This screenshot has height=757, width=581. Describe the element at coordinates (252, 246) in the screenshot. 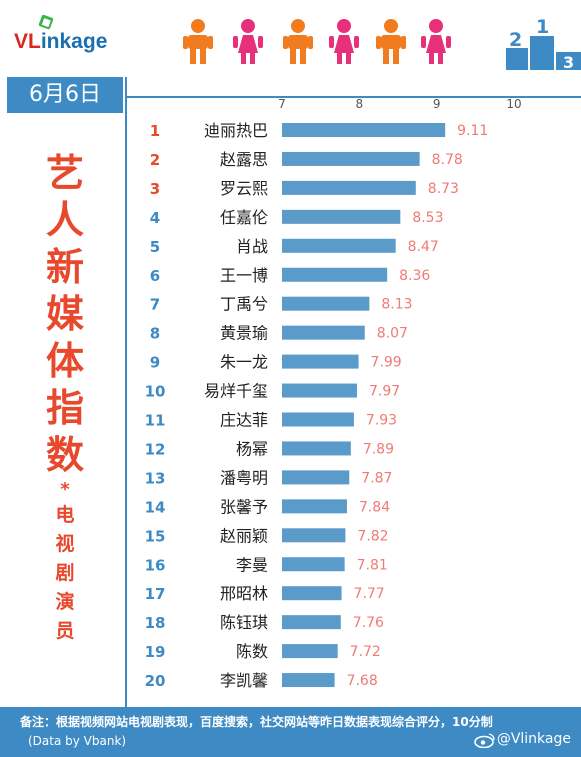

I see `category-label: 肖战` at that location.